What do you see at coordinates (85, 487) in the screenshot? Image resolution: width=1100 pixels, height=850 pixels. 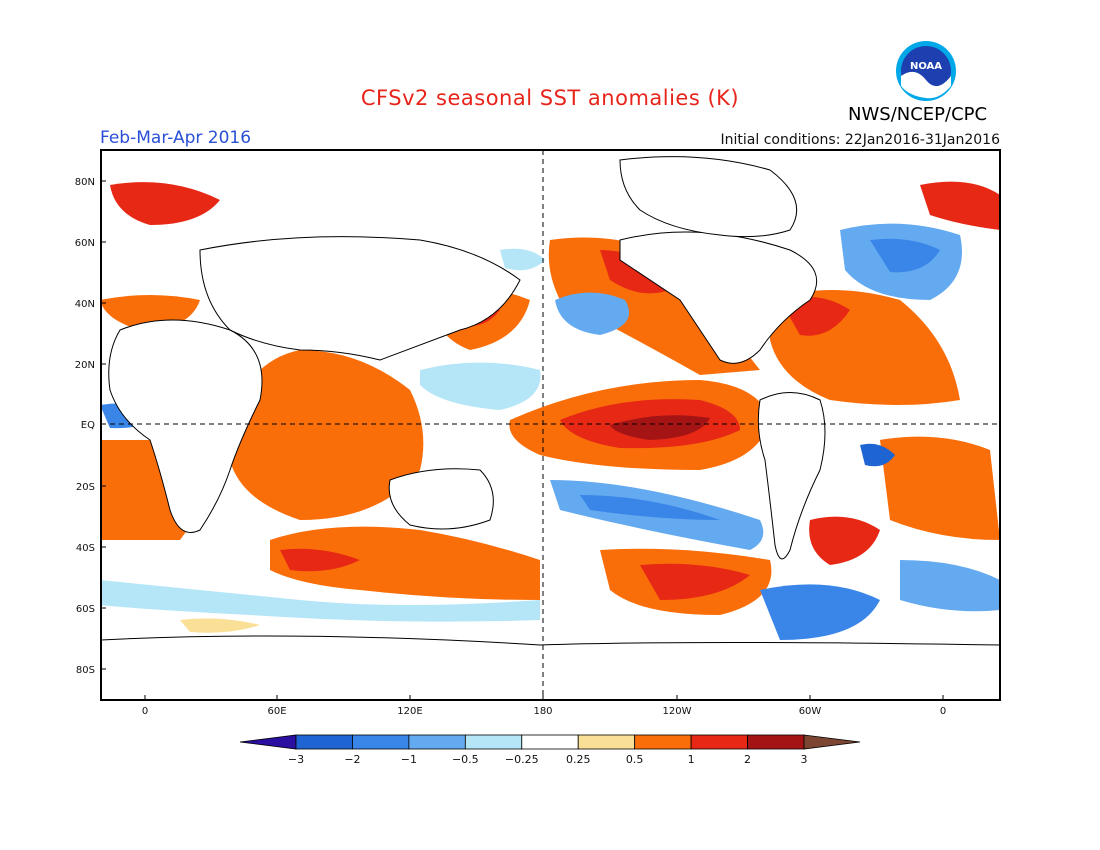 I see `lat-tick-label: 20S` at bounding box center [85, 487].